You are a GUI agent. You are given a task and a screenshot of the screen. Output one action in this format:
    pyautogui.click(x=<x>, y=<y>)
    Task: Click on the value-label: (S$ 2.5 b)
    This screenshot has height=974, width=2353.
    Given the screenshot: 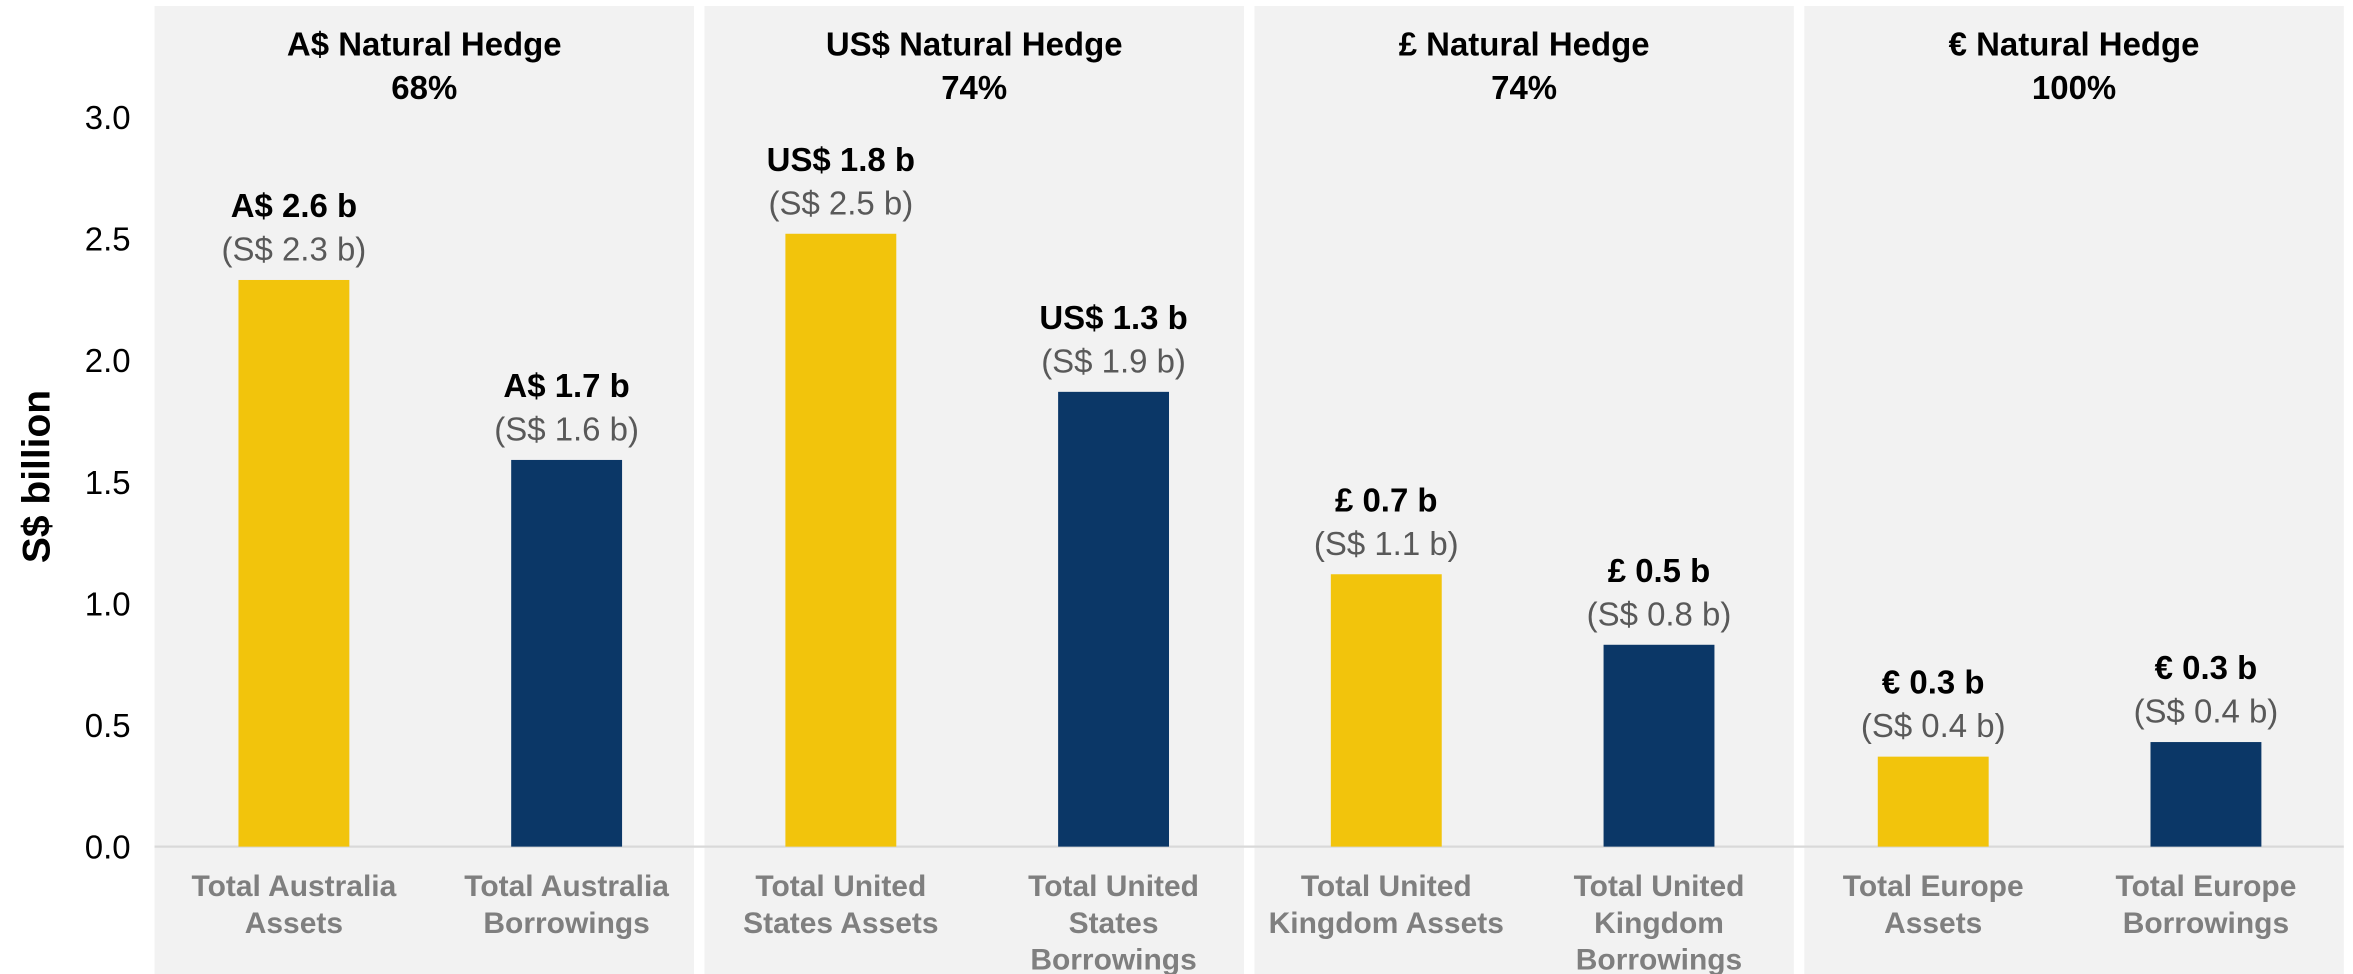 What is the action you would take?
    pyautogui.click(x=840, y=202)
    